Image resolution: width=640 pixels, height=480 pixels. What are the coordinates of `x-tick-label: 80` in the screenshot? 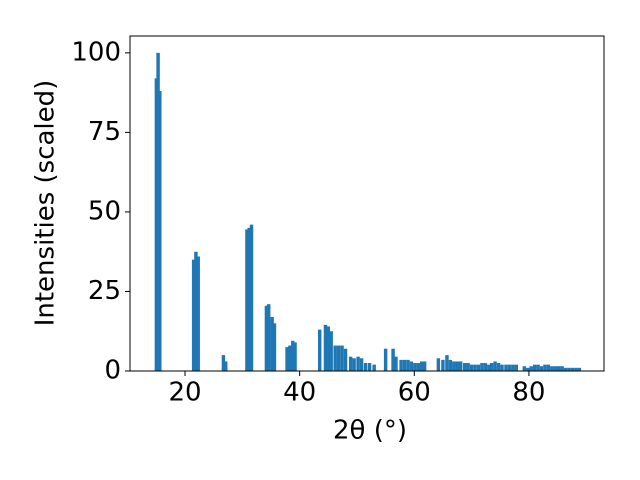 It's located at (528, 393).